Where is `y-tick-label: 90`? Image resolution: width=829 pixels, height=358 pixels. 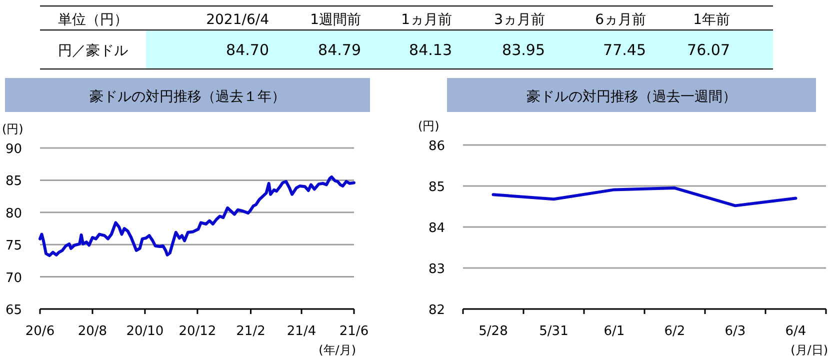
y-tick-label: 90 is located at coordinates (13, 149).